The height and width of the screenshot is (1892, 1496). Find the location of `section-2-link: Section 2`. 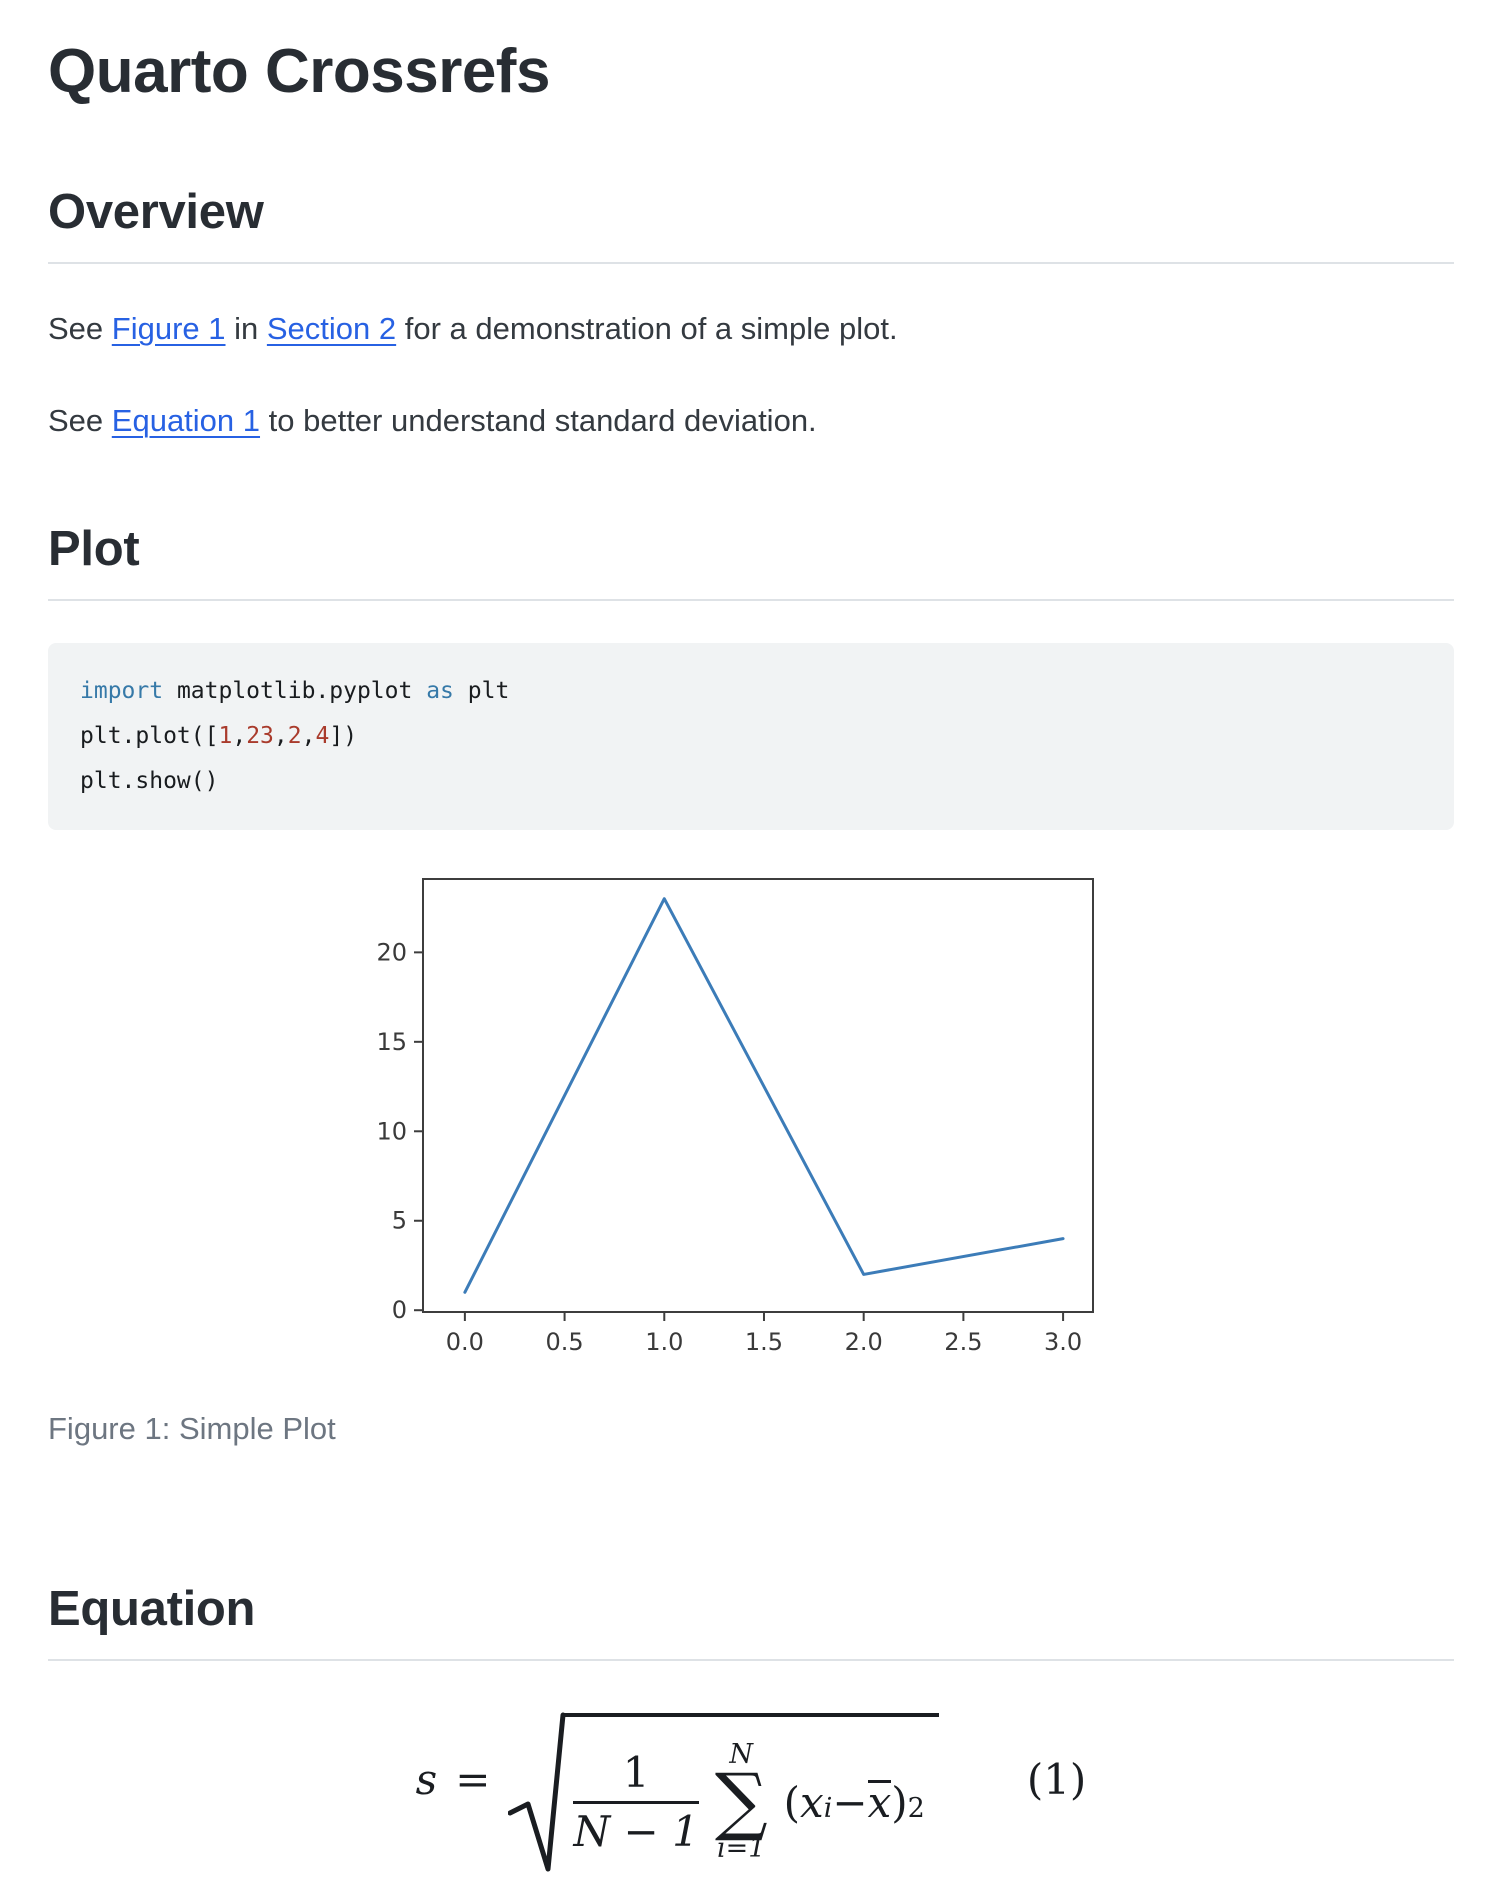

section-2-link: Section 2 is located at coordinates (331, 329).